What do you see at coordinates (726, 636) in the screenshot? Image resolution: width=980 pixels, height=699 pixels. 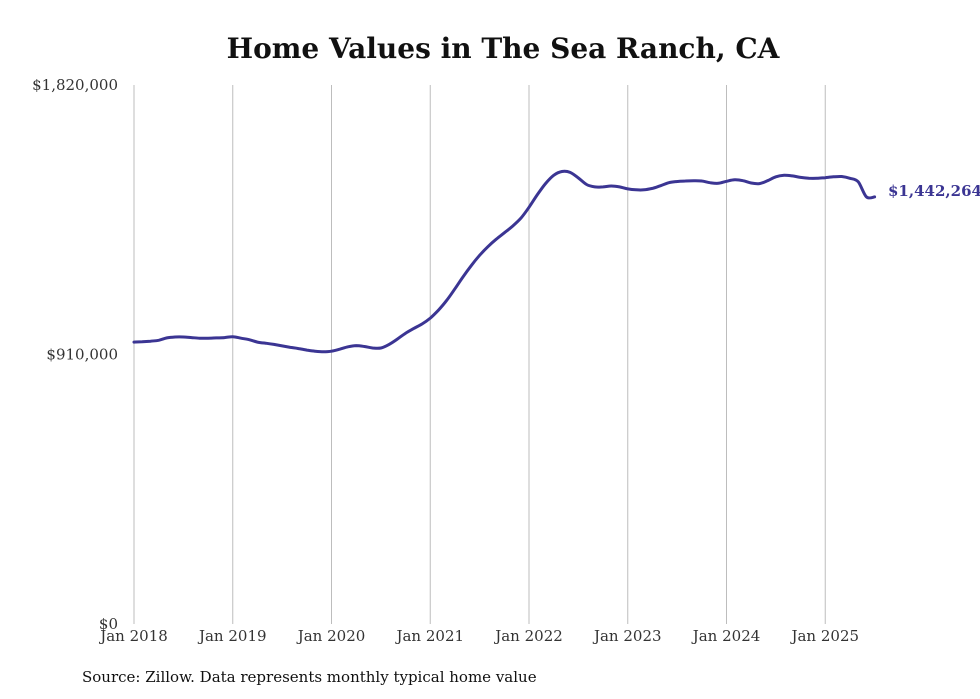 I see `x-tick-label: Jan 2024` at bounding box center [726, 636].